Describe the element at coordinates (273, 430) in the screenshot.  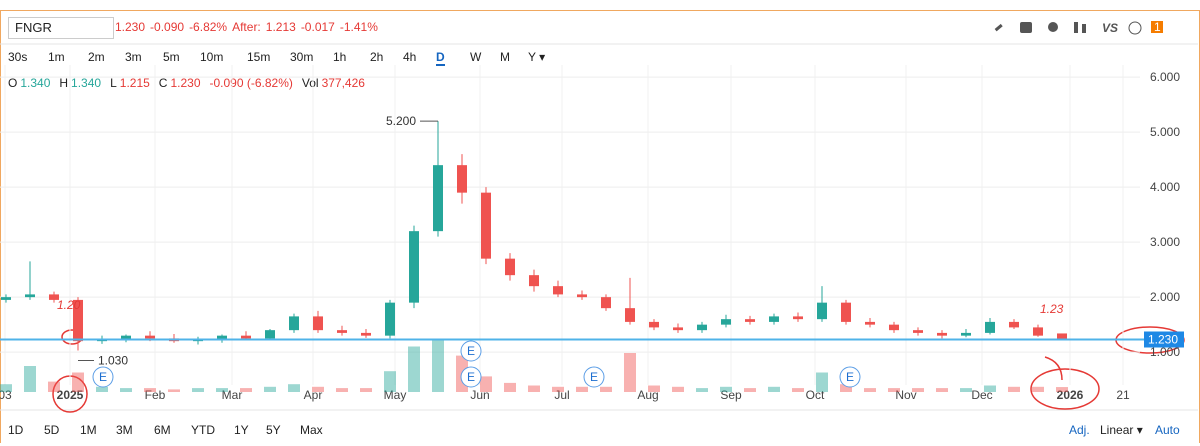
I see `range: 5Y` at that location.